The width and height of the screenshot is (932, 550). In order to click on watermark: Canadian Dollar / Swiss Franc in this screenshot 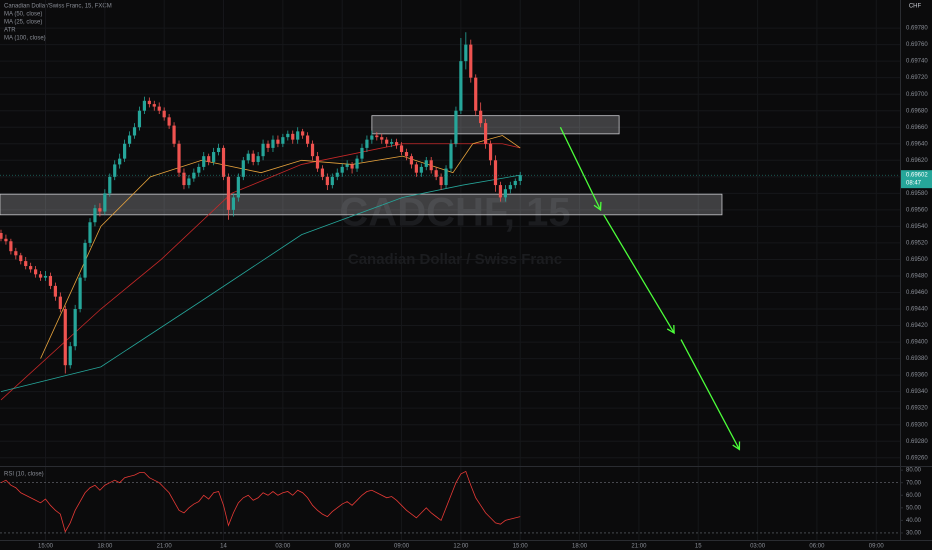, I will do `click(455, 259)`.